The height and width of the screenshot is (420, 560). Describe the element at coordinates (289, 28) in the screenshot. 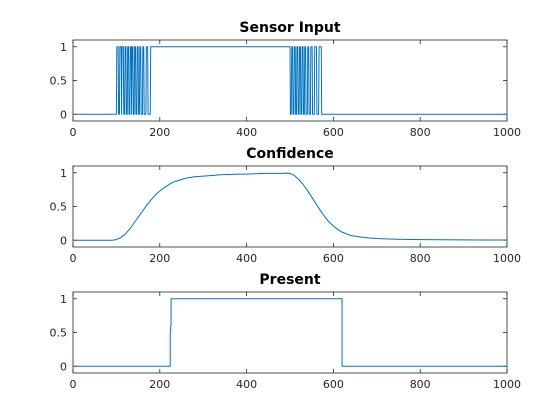

I see `subplot-title: Sensor Input` at that location.